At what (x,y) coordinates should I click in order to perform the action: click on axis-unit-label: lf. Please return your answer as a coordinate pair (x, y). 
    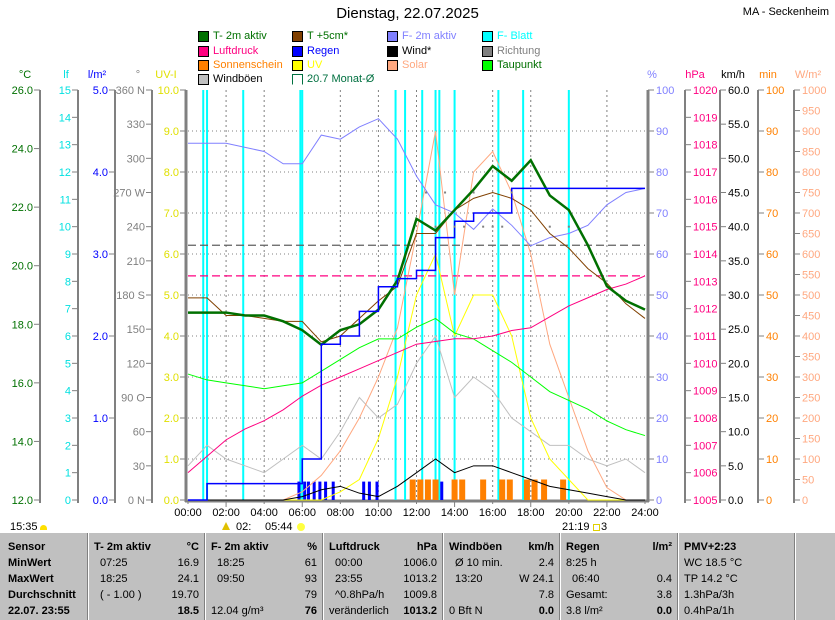
    Looking at the image, I should click on (66, 75).